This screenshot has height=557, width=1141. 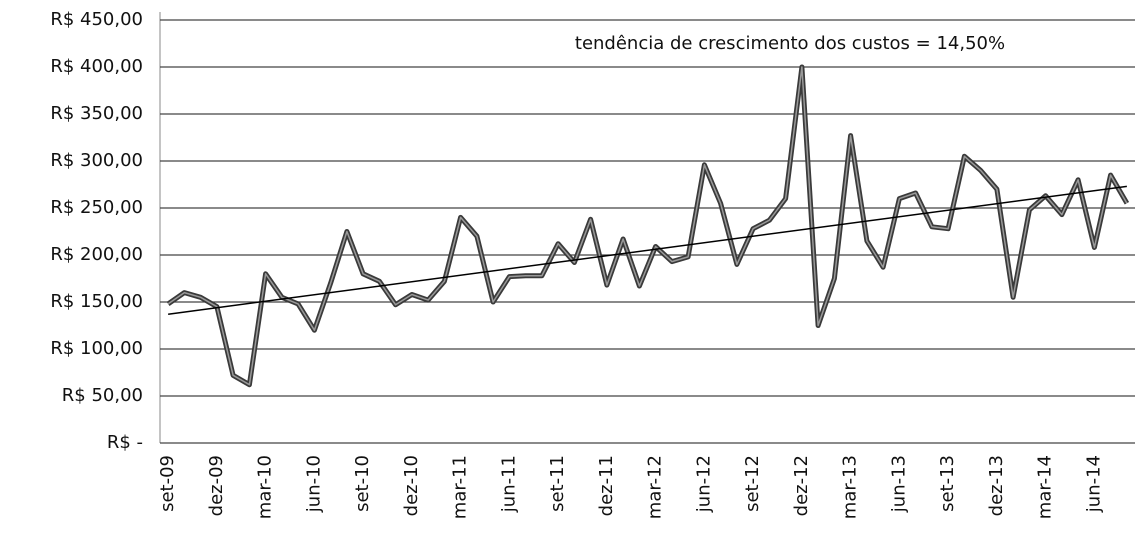 I want to click on y-tick-label: R$ 350,00, so click(x=96, y=113).